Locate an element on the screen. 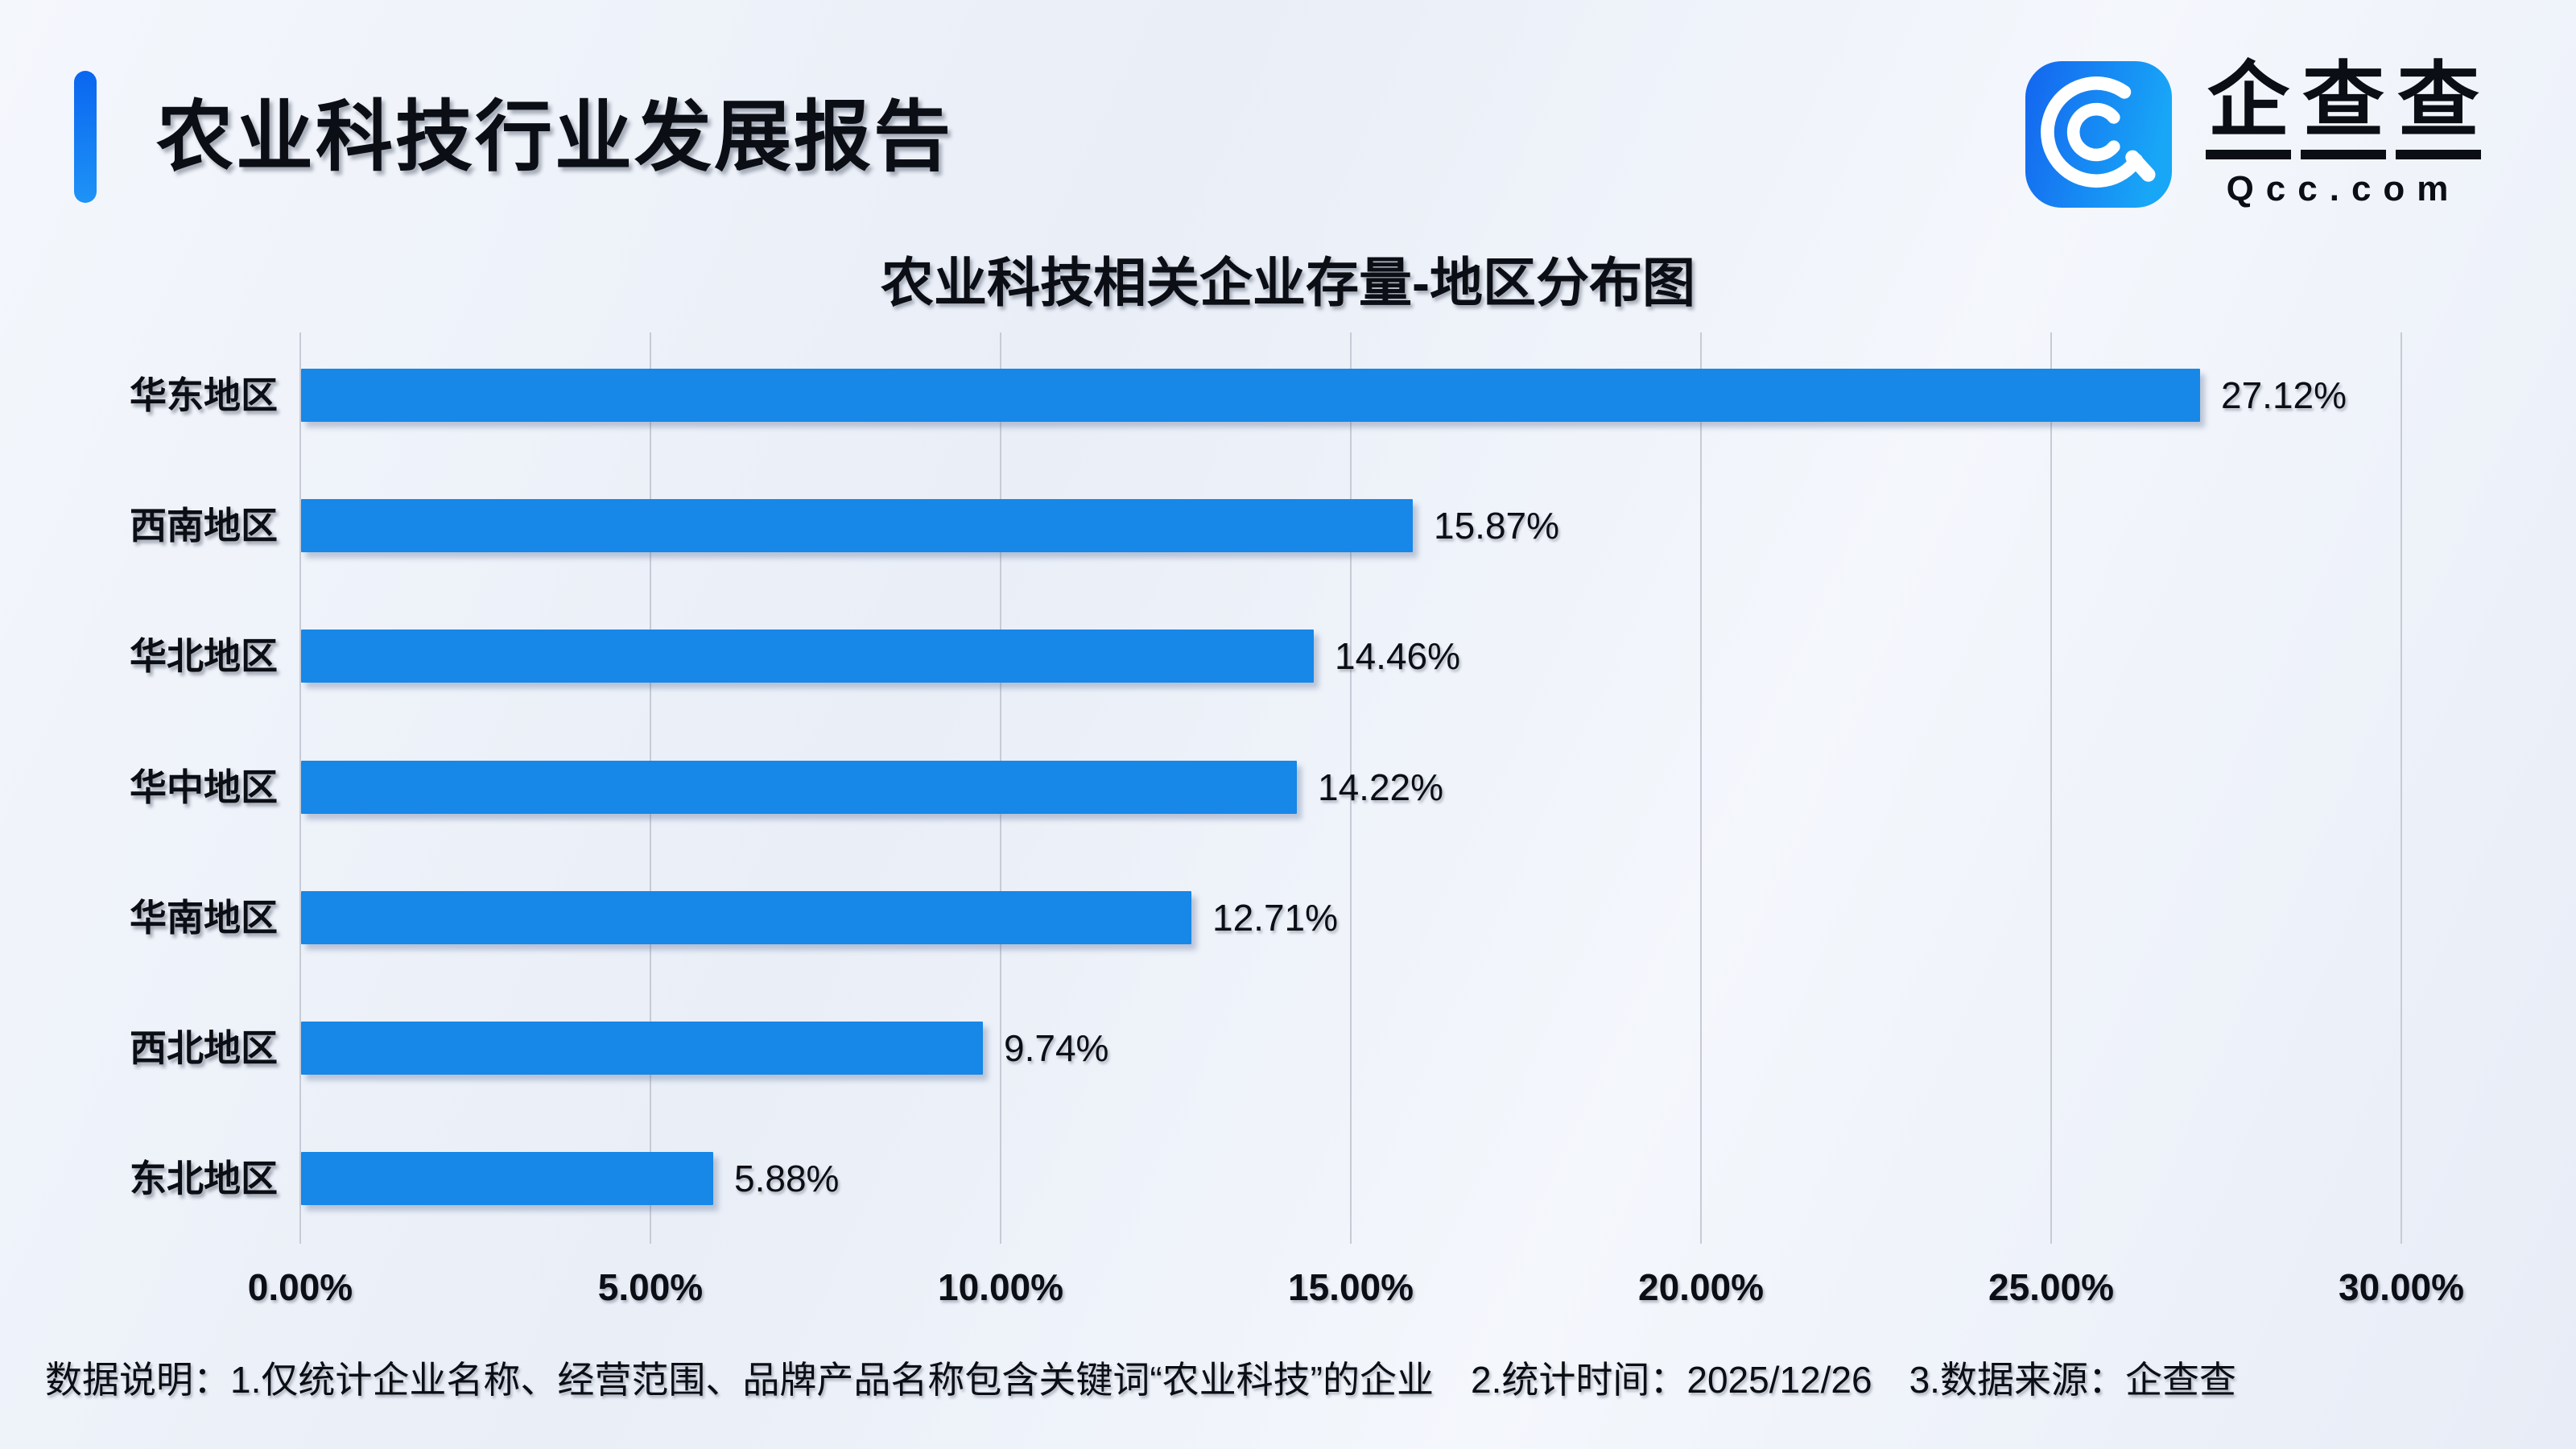 The width and height of the screenshot is (2576, 1449). value-label: 27.12% is located at coordinates (2284, 395).